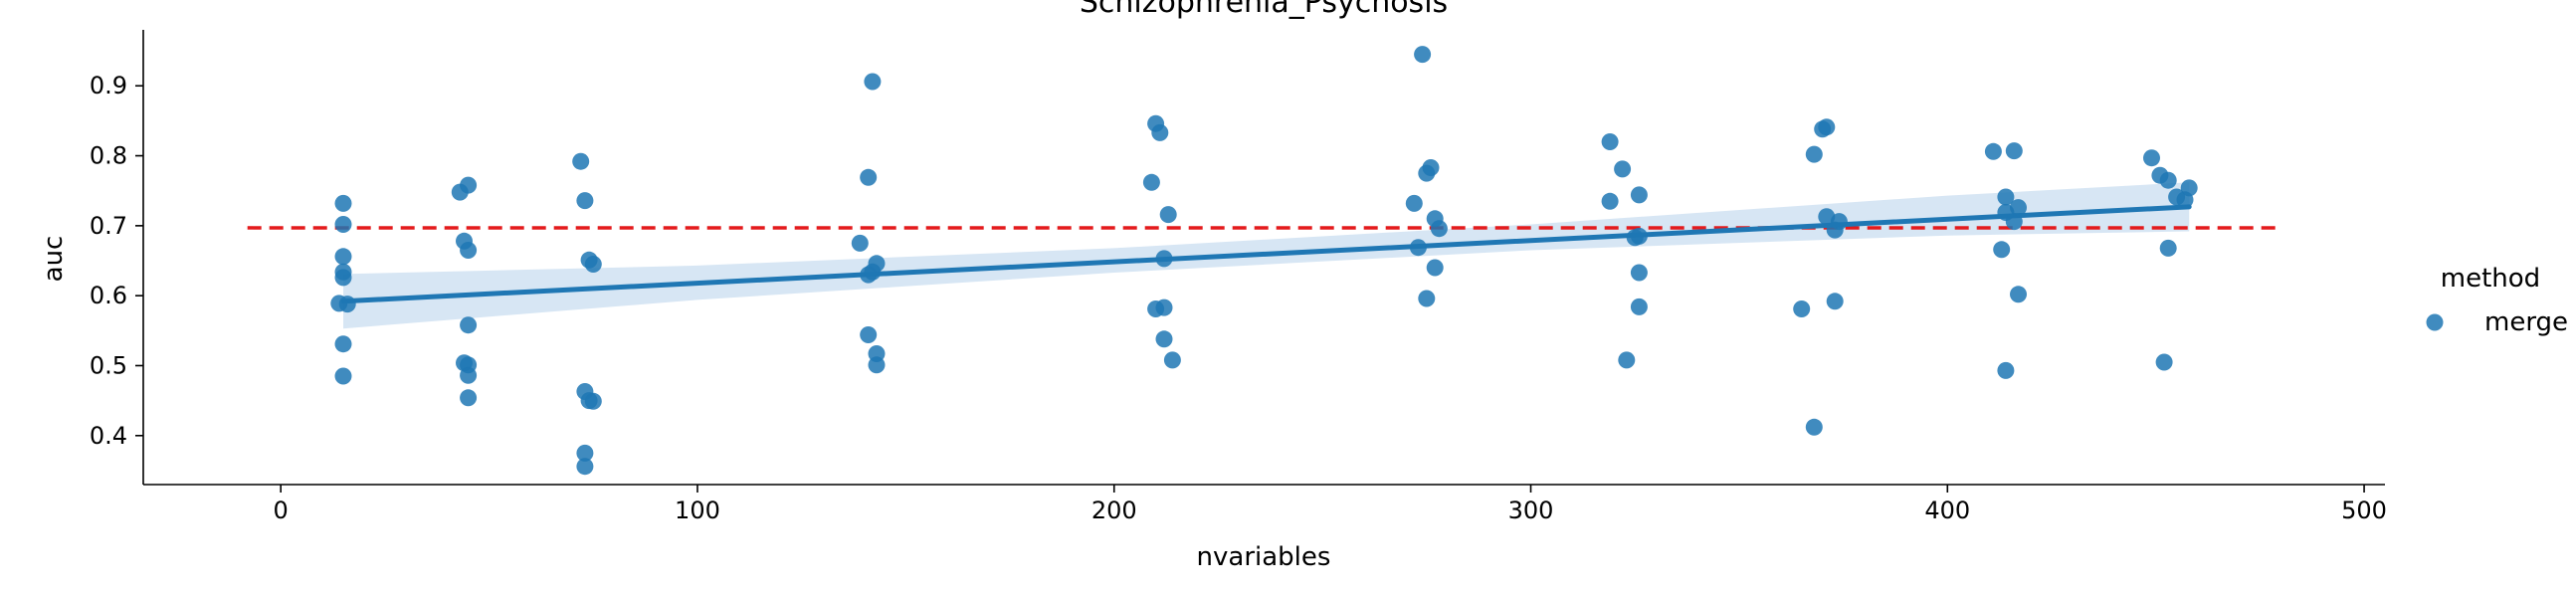  Describe the element at coordinates (108, 436) in the screenshot. I see `y-tick-label: 0.4` at that location.